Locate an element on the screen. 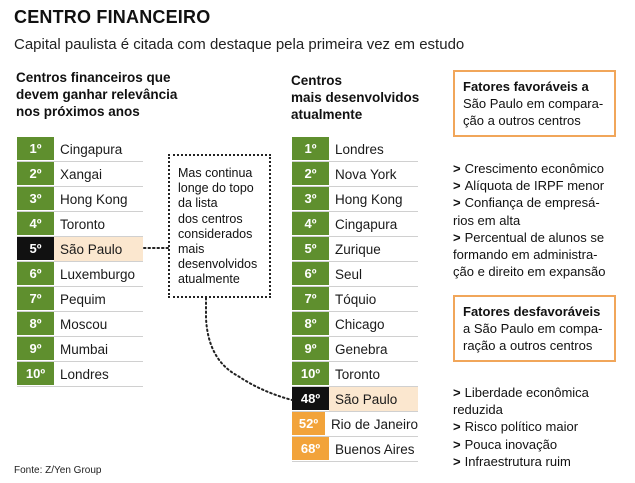 The width and height of the screenshot is (635, 483). ranking-row: 6º Seul is located at coordinates (355, 274).